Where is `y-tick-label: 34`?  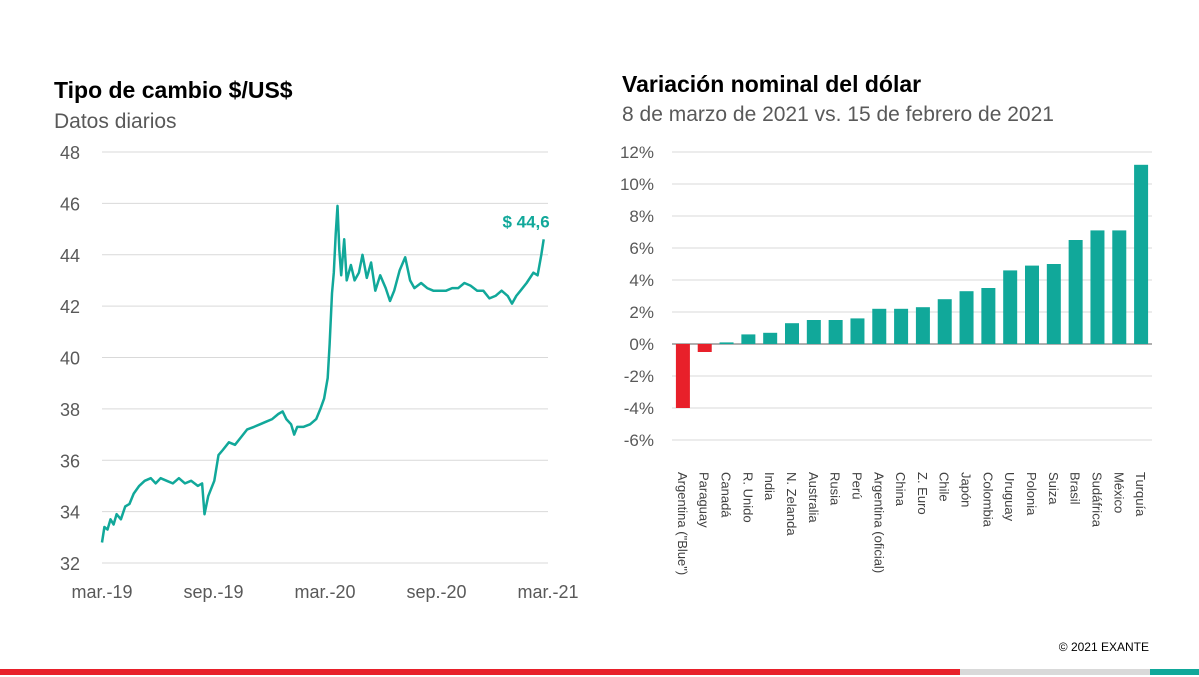
y-tick-label: 34 is located at coordinates (70, 513).